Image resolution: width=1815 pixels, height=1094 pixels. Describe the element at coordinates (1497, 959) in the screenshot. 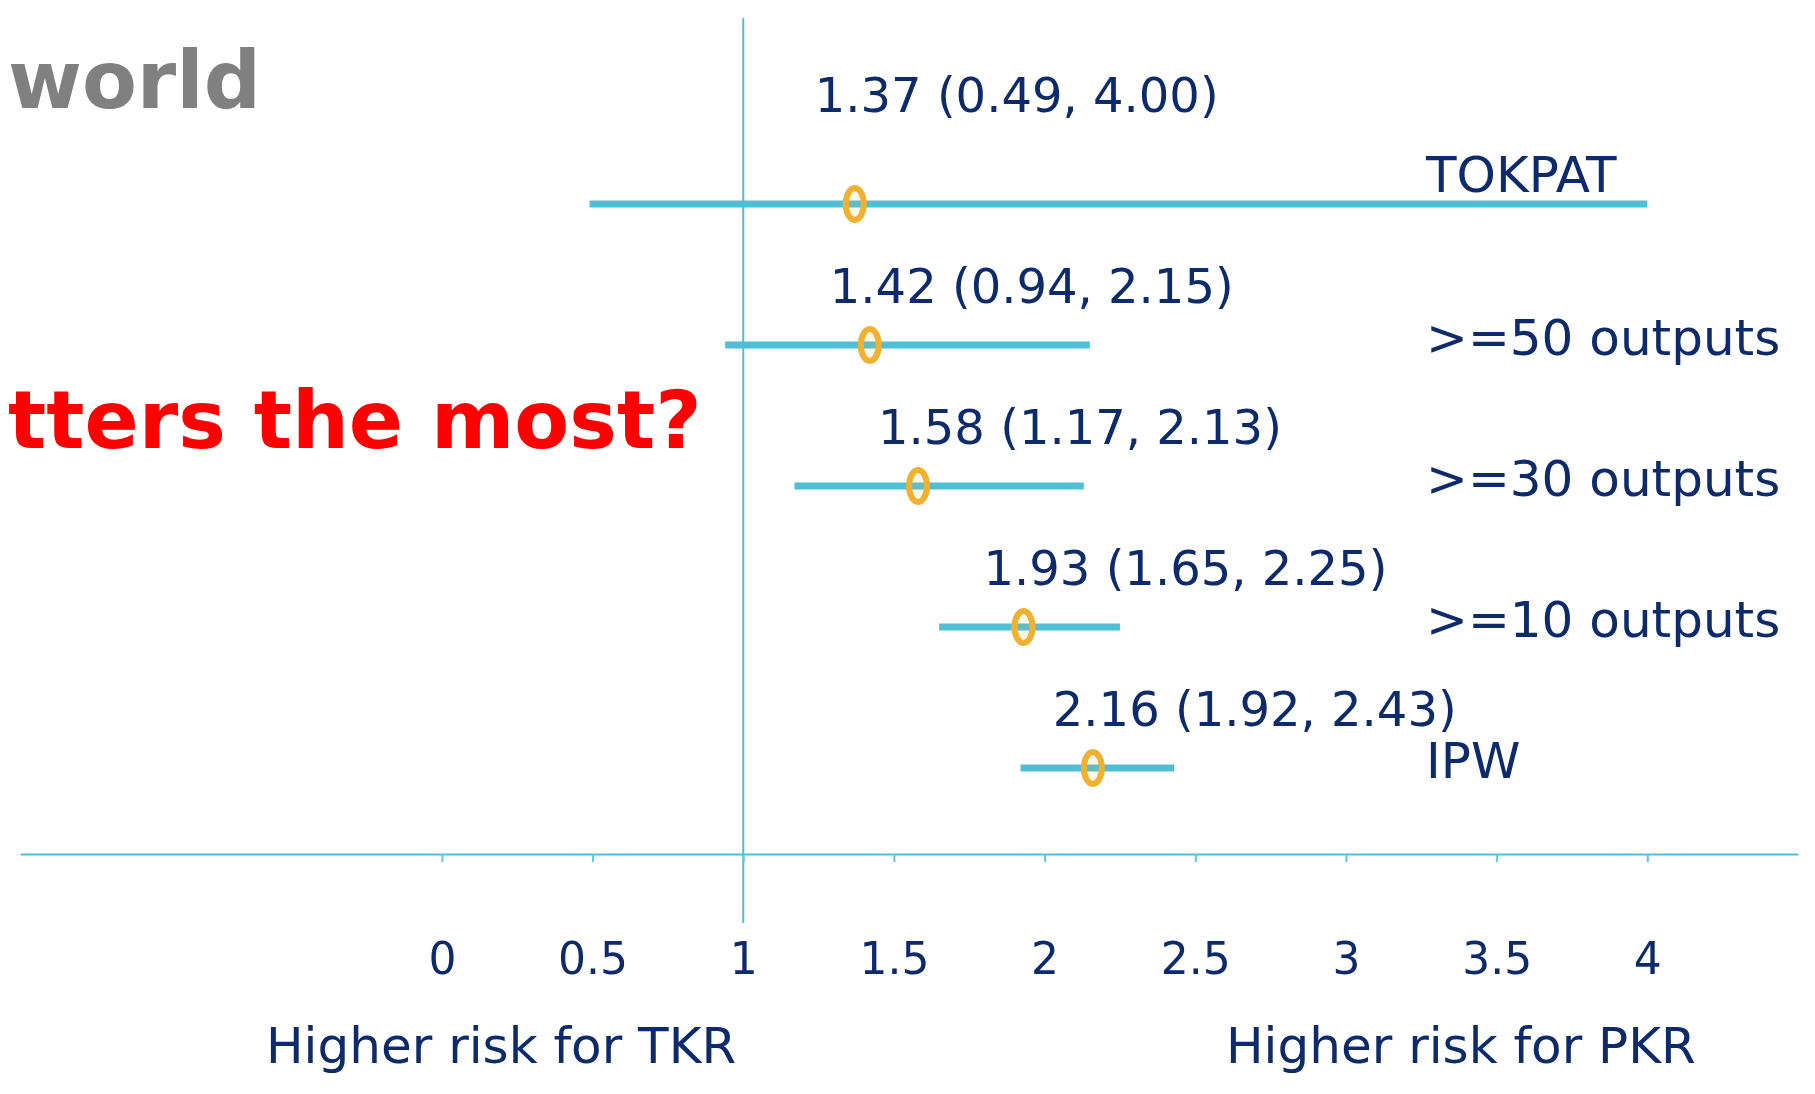

I see `x-tick-label: 3.5` at that location.